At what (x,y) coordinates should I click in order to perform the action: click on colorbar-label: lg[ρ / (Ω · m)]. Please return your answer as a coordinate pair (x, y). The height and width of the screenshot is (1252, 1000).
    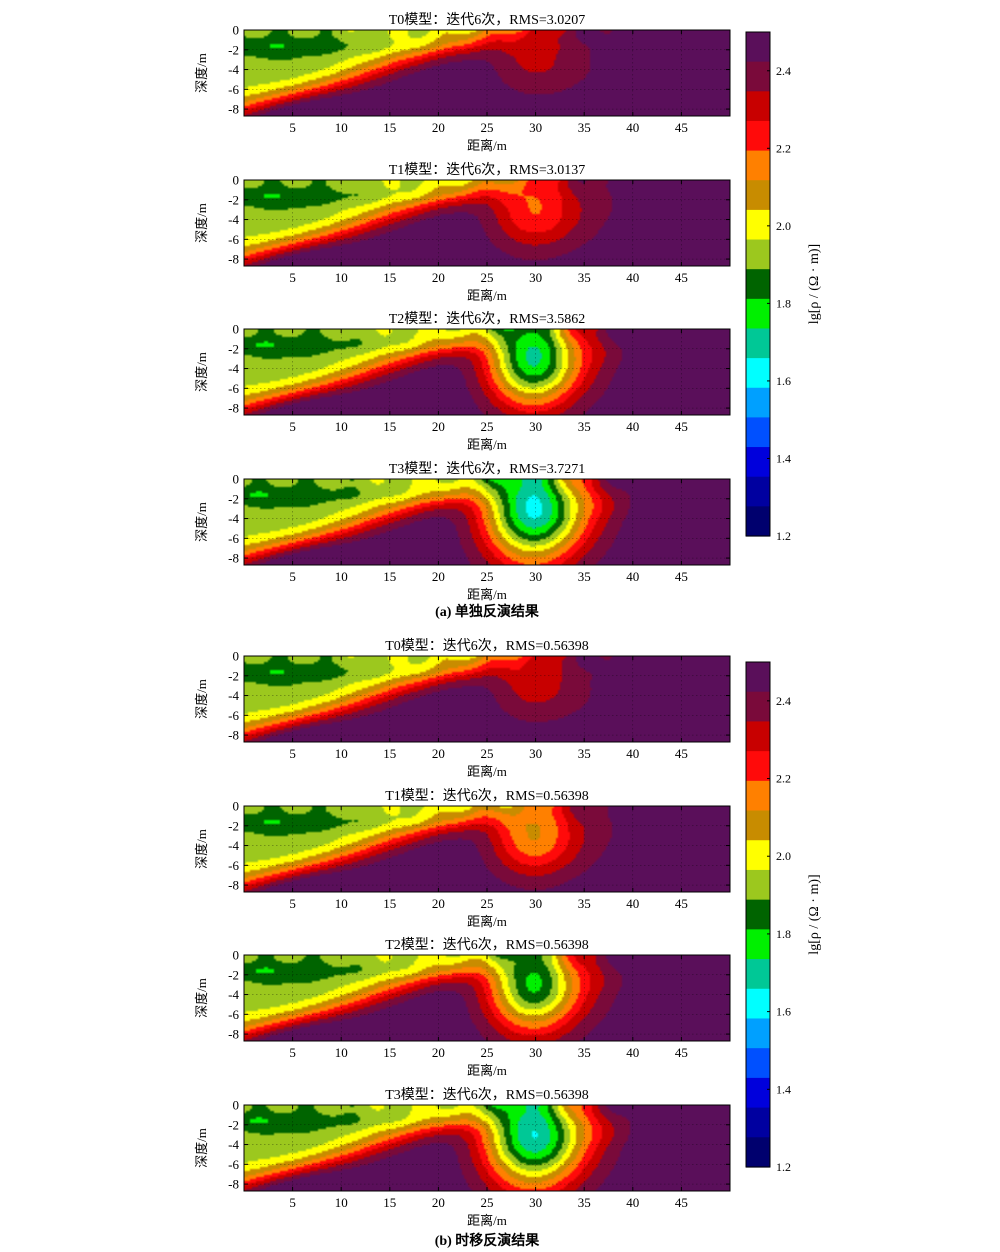
    Looking at the image, I should click on (814, 284).